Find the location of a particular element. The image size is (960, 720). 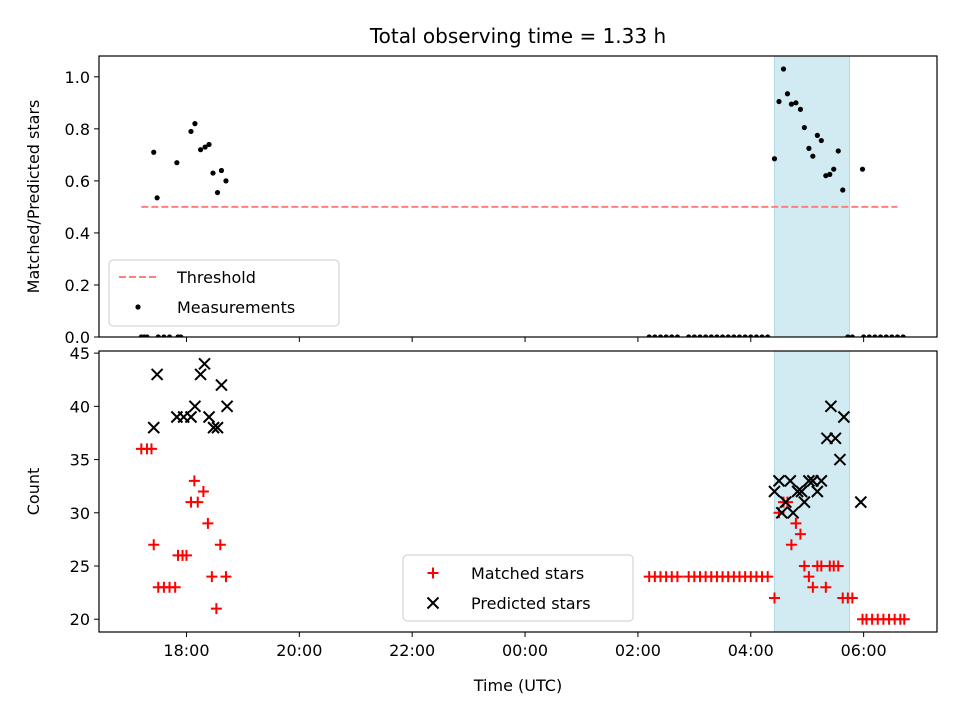

y-tick-label: 0.8 is located at coordinates (77, 129).